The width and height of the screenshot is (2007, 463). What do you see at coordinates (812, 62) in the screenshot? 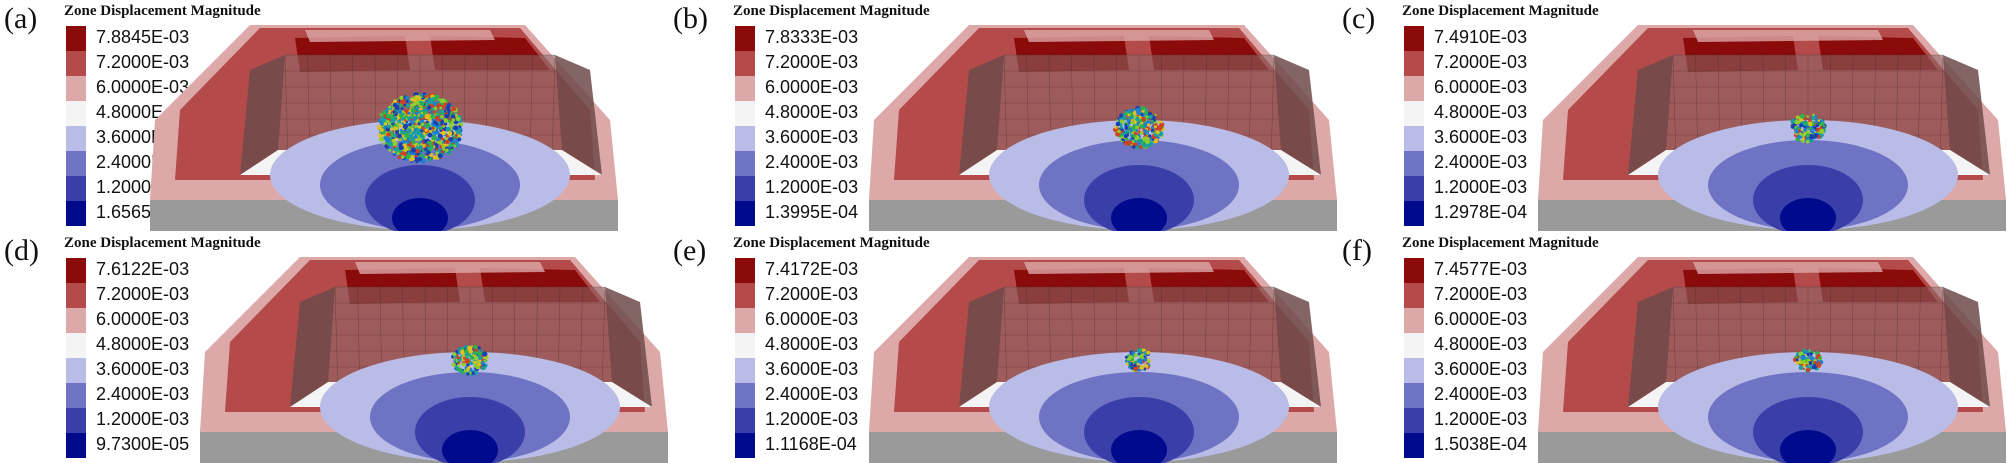
I see `legend-value: 7.2000E-03` at bounding box center [812, 62].